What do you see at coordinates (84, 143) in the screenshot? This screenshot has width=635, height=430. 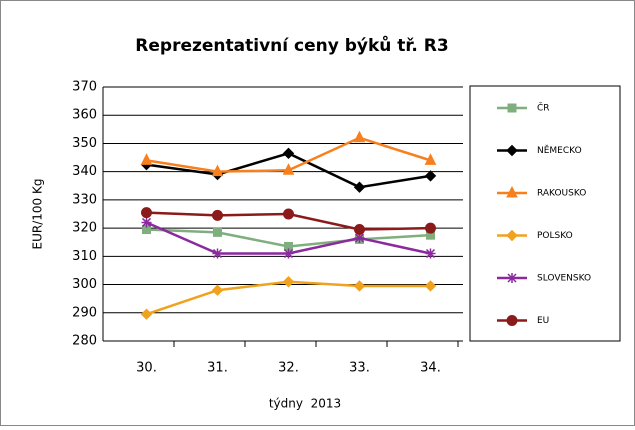 I see `y-tick-label: 350` at bounding box center [84, 143].